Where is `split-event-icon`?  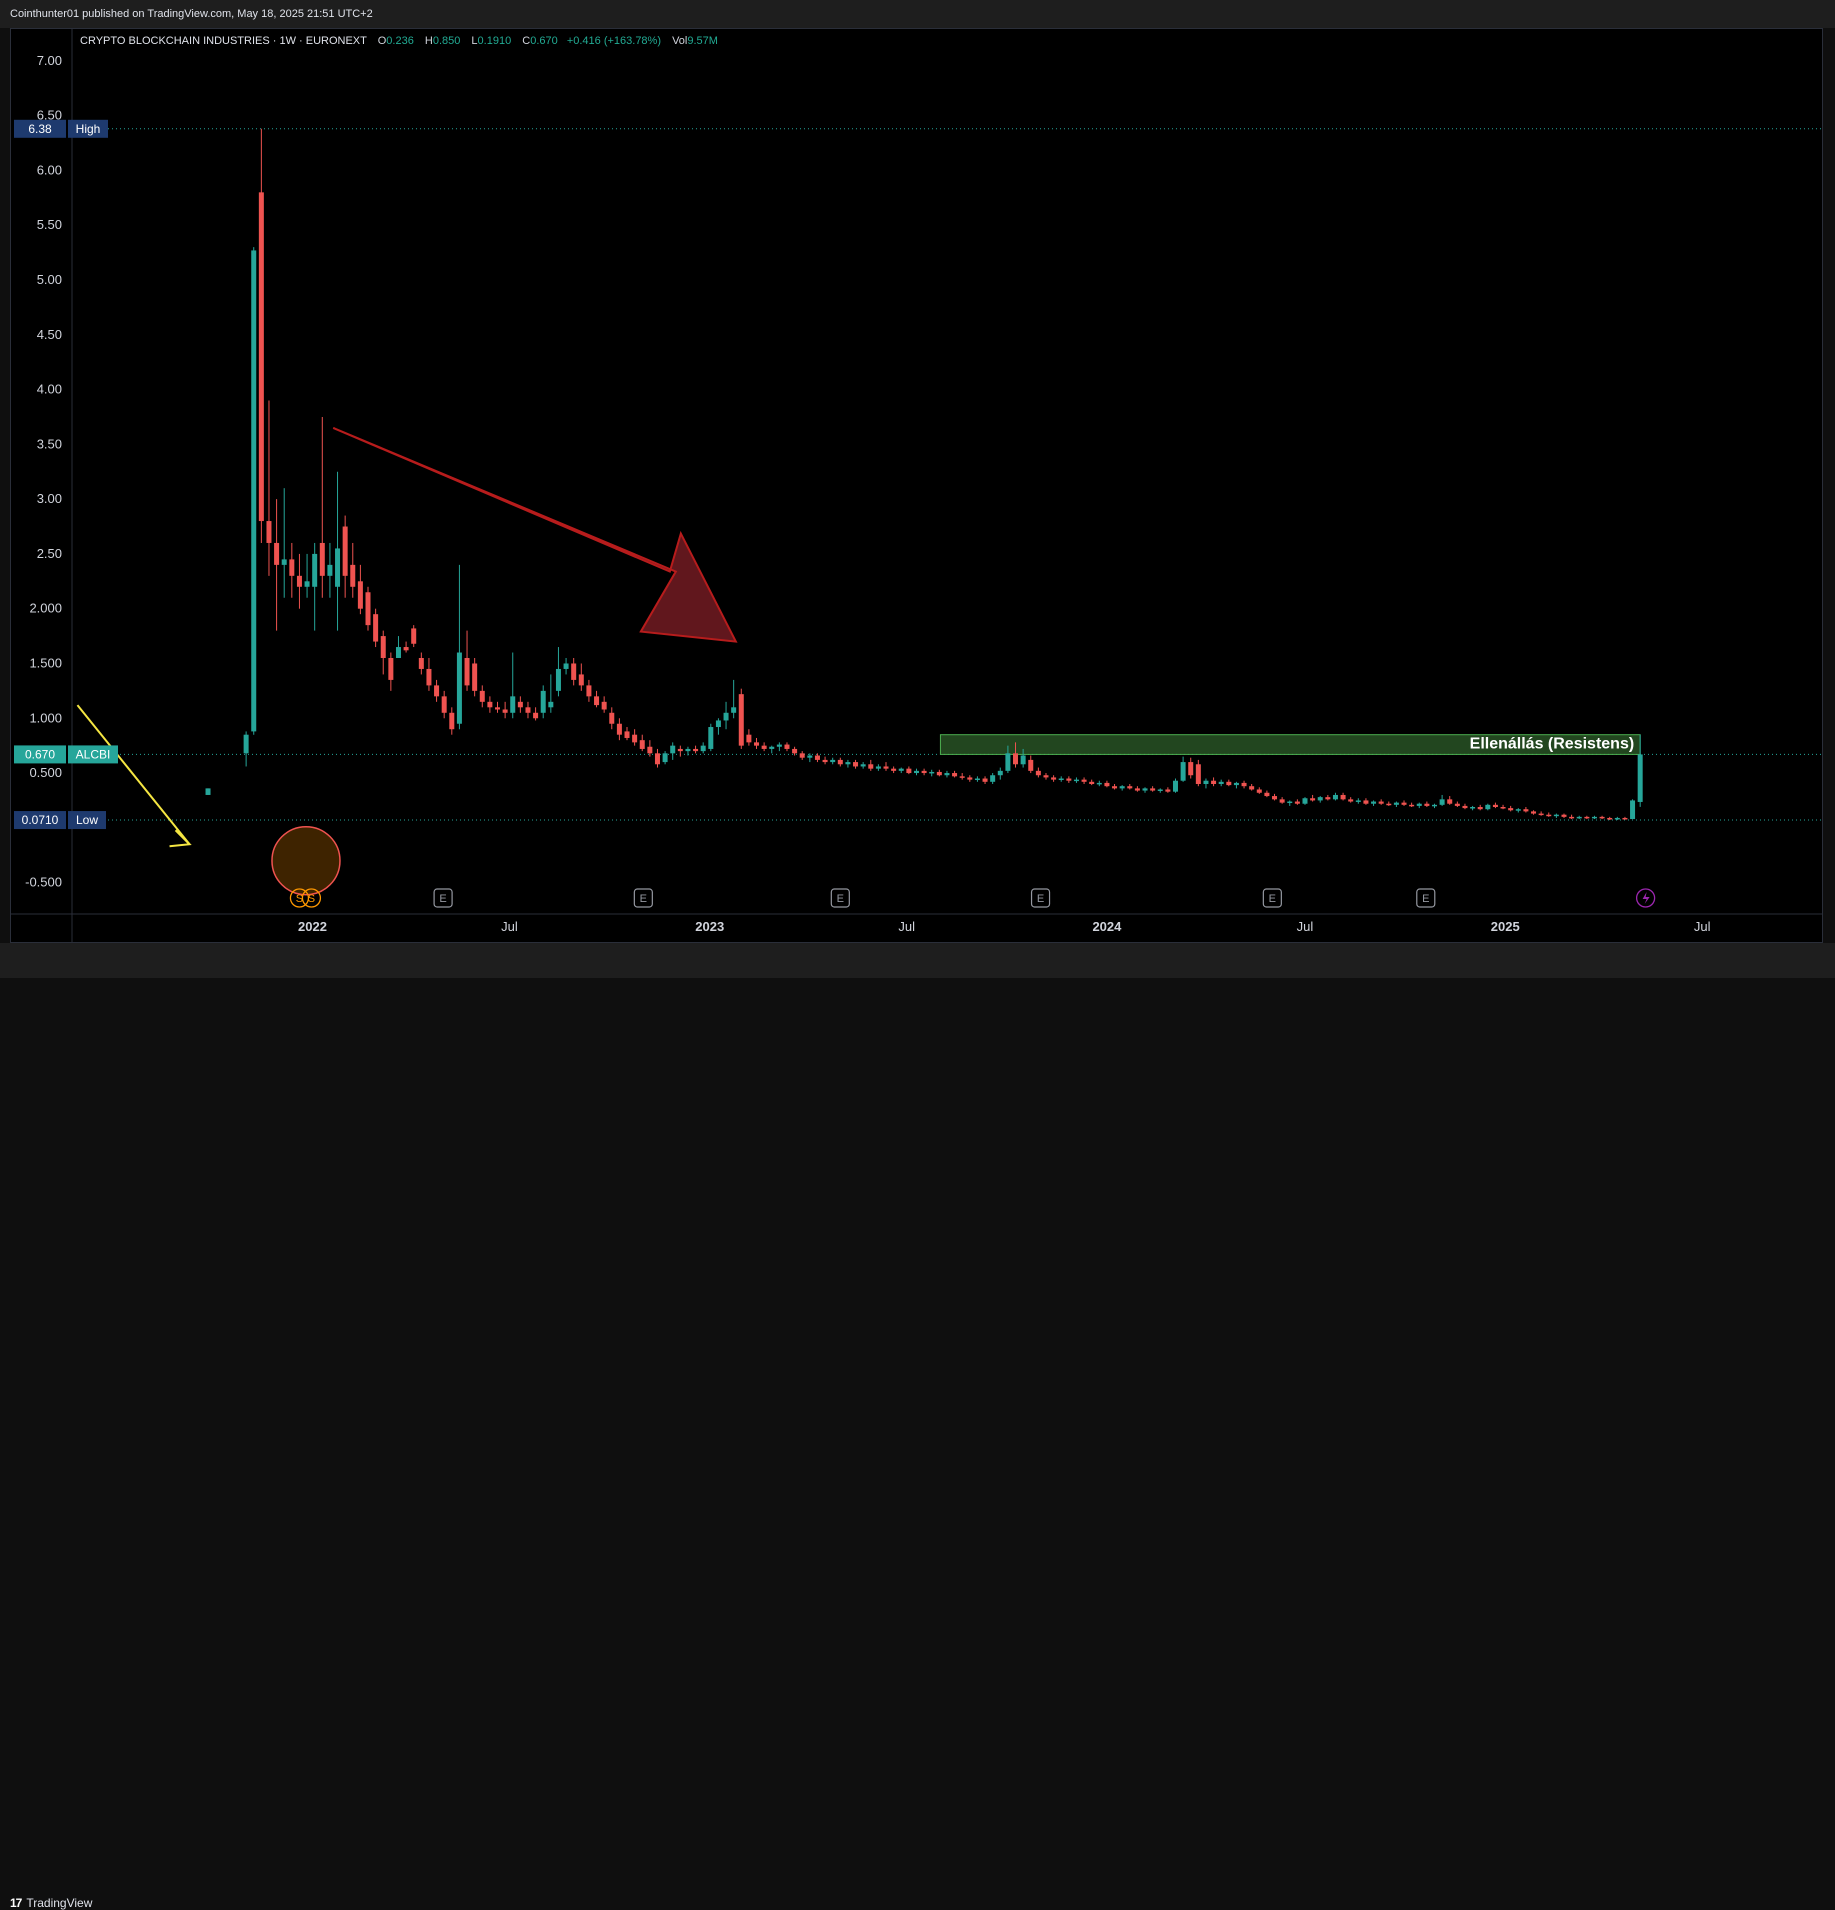
split-event-icon is located at coordinates (299, 898).